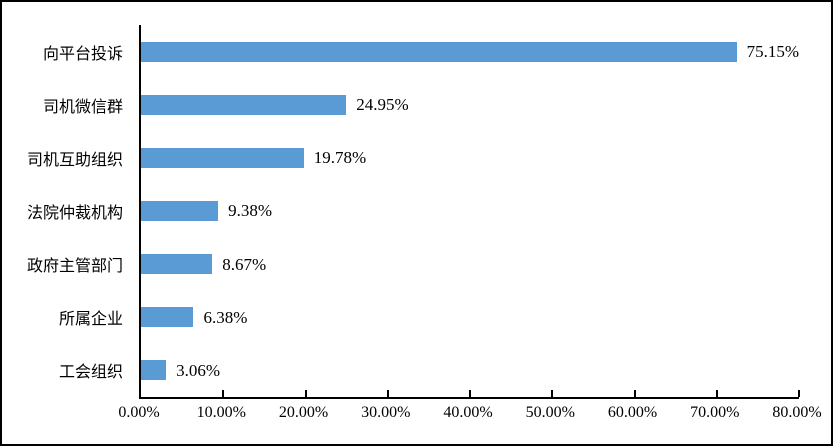  I want to click on x-axis-tick-label: 80.00%, so click(797, 412).